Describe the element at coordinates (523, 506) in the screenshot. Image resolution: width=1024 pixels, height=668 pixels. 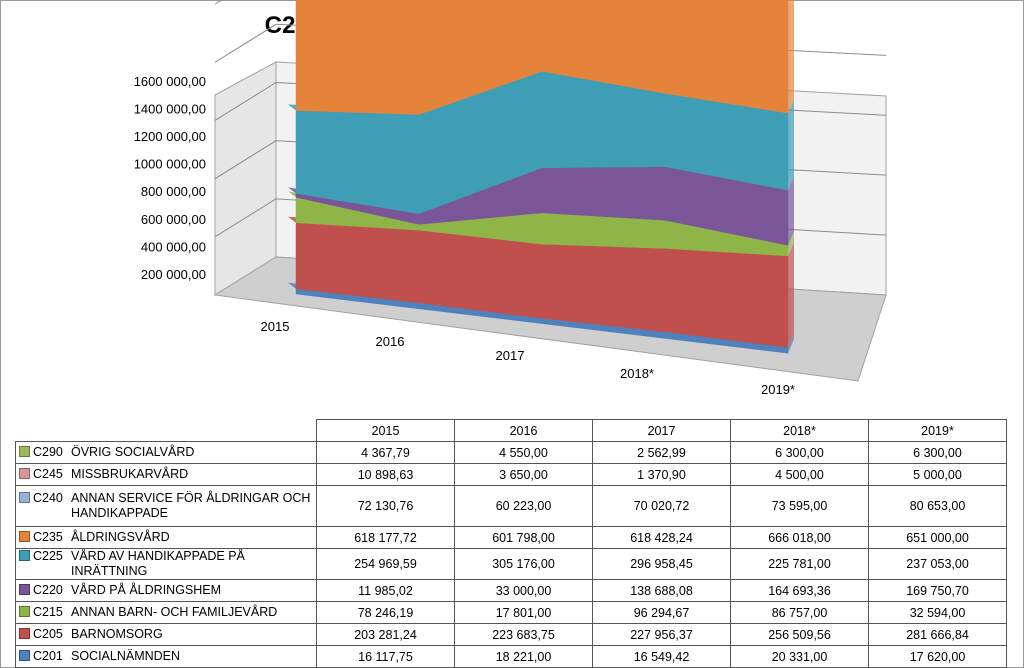
I see `table-cell: 60 223,00` at that location.